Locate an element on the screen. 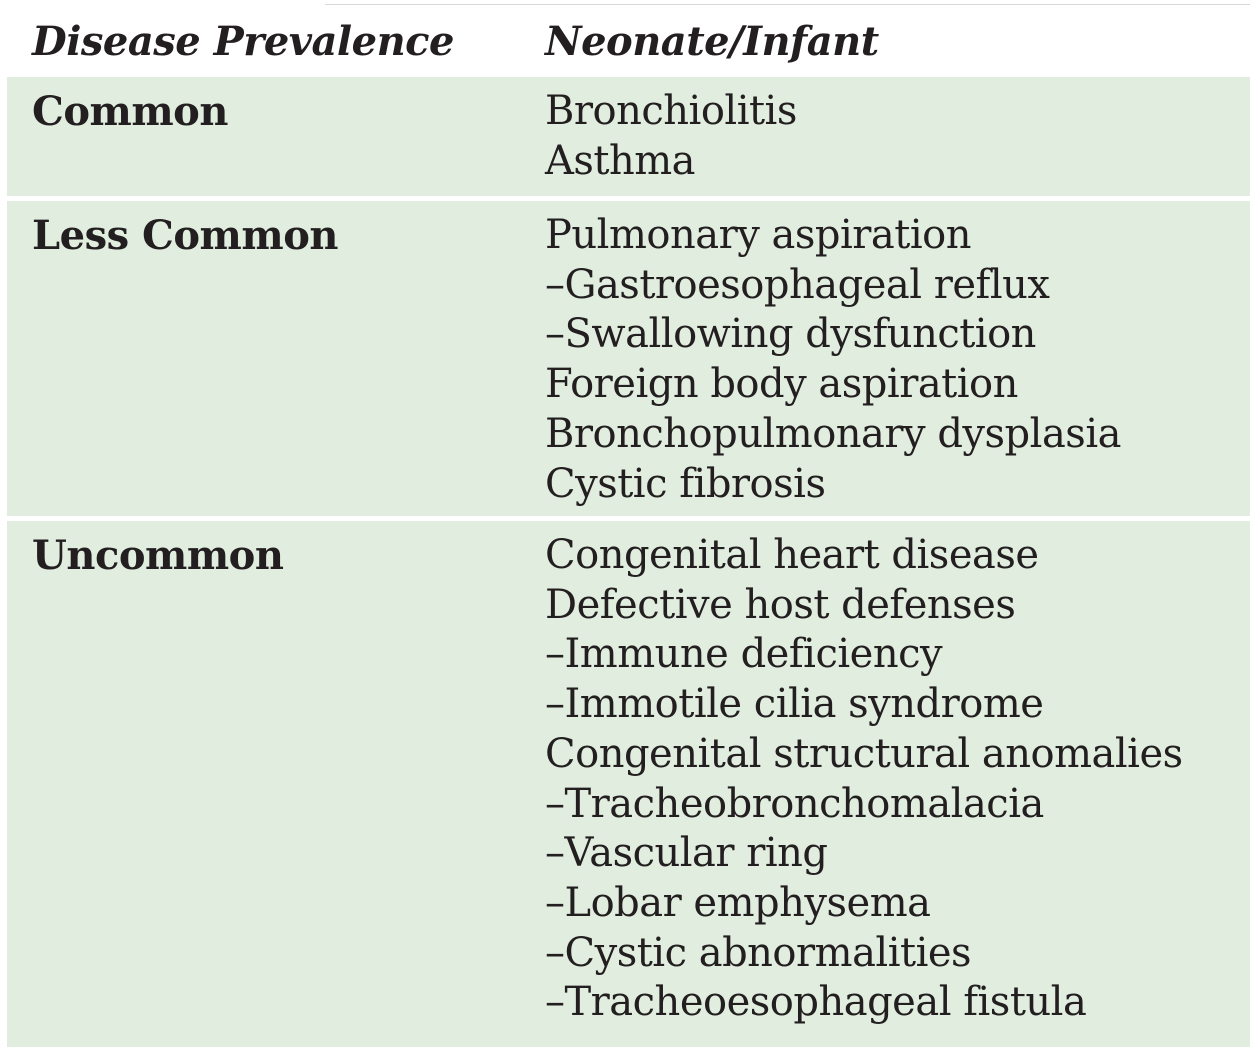 This screenshot has width=1250, height=1048. condition-item: Cystic fibrosis is located at coordinates (685, 483).